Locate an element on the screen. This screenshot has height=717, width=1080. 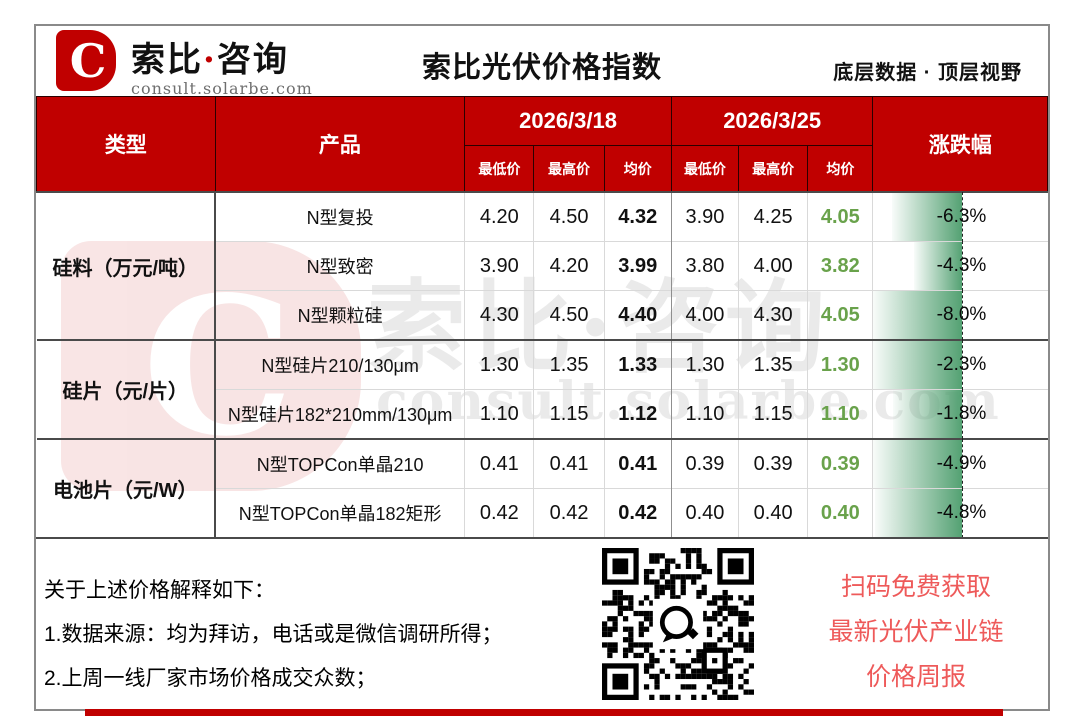
change-cell: -1.8% is located at coordinates (960, 414).